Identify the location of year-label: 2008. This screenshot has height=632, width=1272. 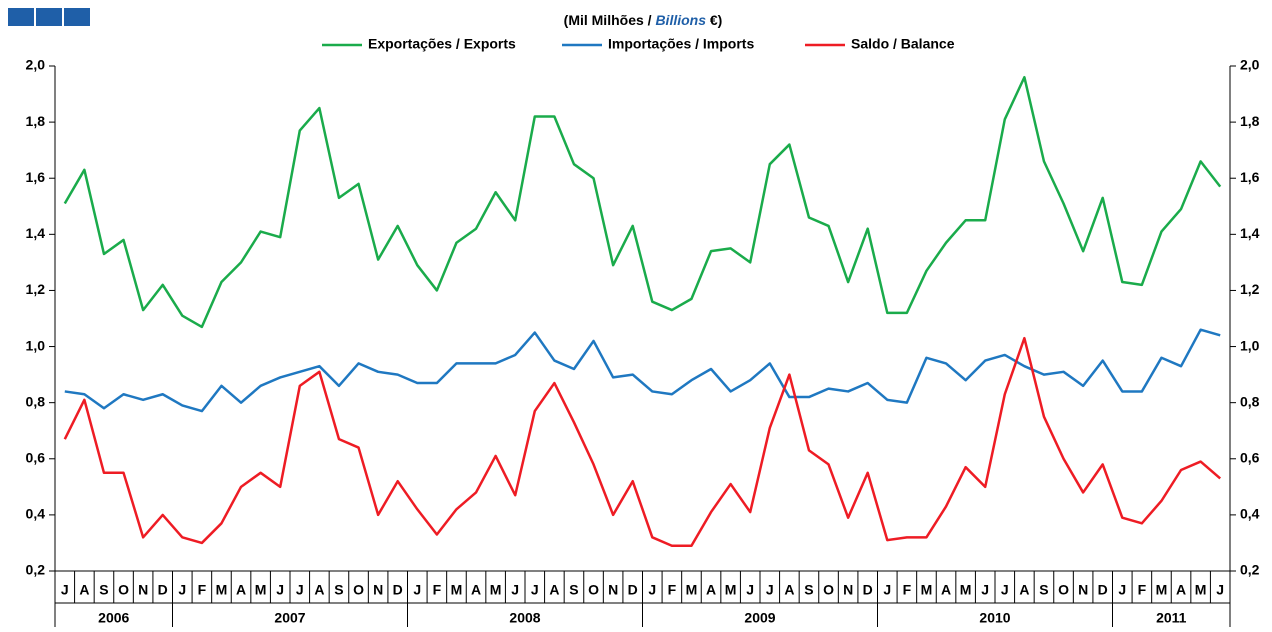
(524, 618).